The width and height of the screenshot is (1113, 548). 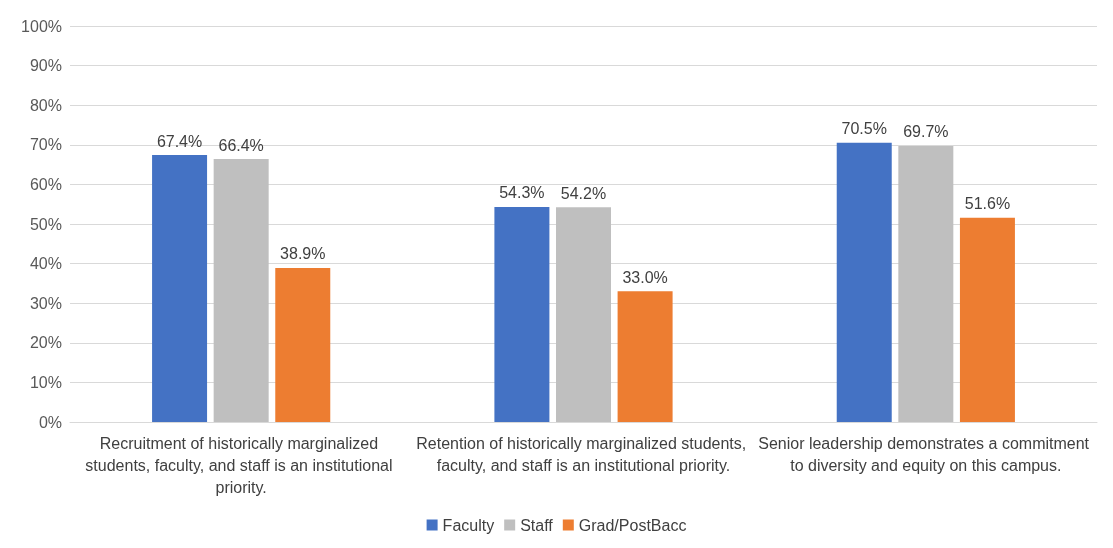 I want to click on data-label: 70.5%, so click(x=864, y=129).